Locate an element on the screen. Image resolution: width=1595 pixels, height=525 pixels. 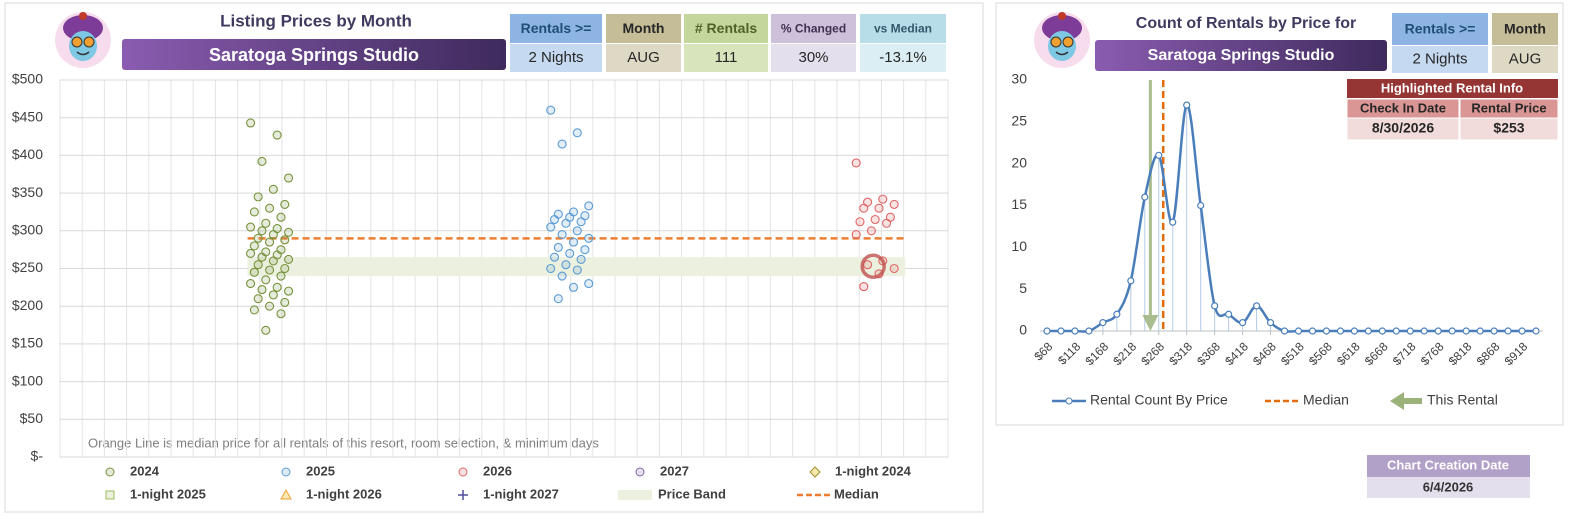
info-value: -13.1% is located at coordinates (903, 57).